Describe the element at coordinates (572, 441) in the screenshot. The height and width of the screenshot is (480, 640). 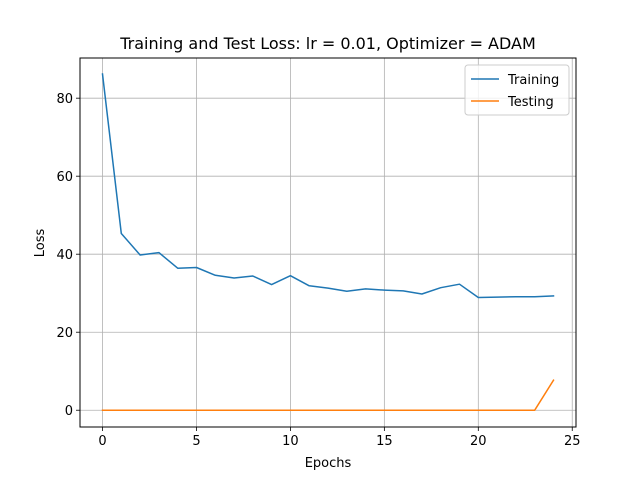
I see `x-tick-label: 25` at that location.